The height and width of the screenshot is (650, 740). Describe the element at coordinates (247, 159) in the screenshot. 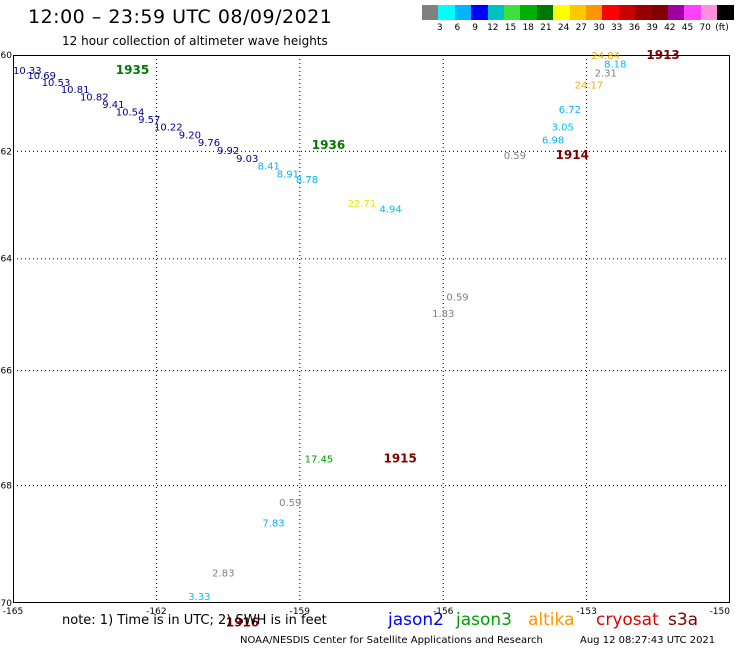

I see `wave-height-label: 9.03` at that location.